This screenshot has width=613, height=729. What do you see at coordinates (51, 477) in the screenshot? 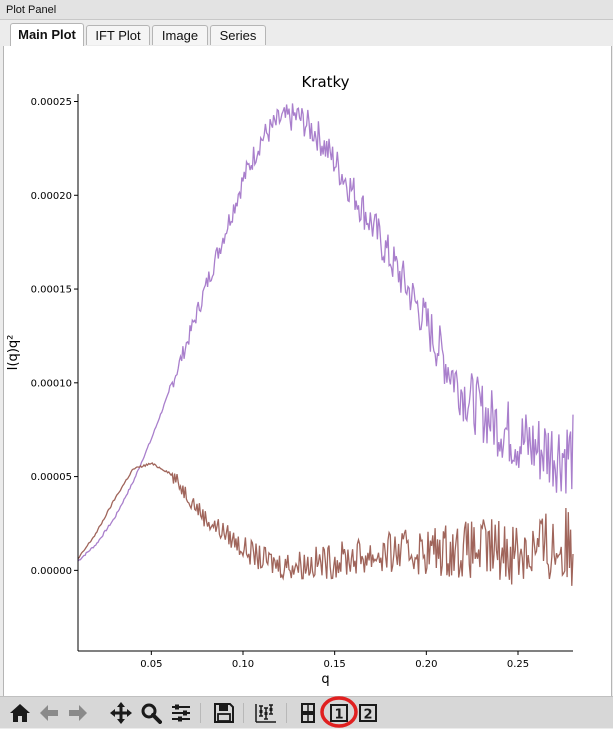
I see `y-tick-label: 0.00005` at bounding box center [51, 477].